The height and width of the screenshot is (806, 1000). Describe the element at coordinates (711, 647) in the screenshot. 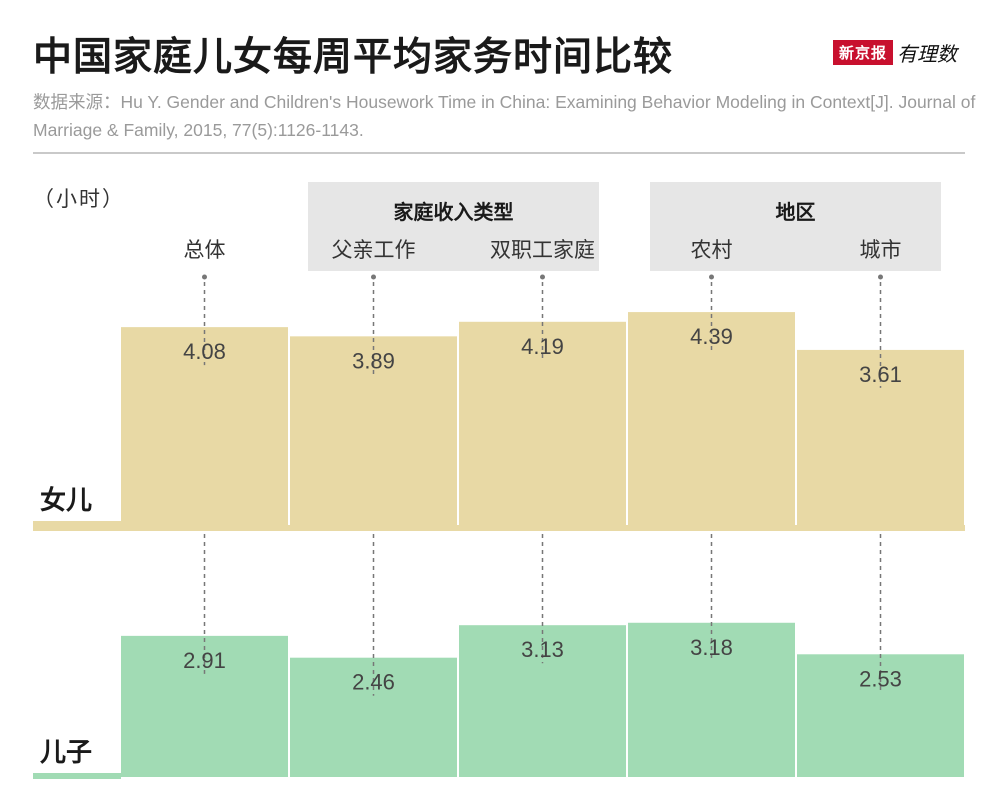

I see `value-label-1-3: 3.18` at that location.